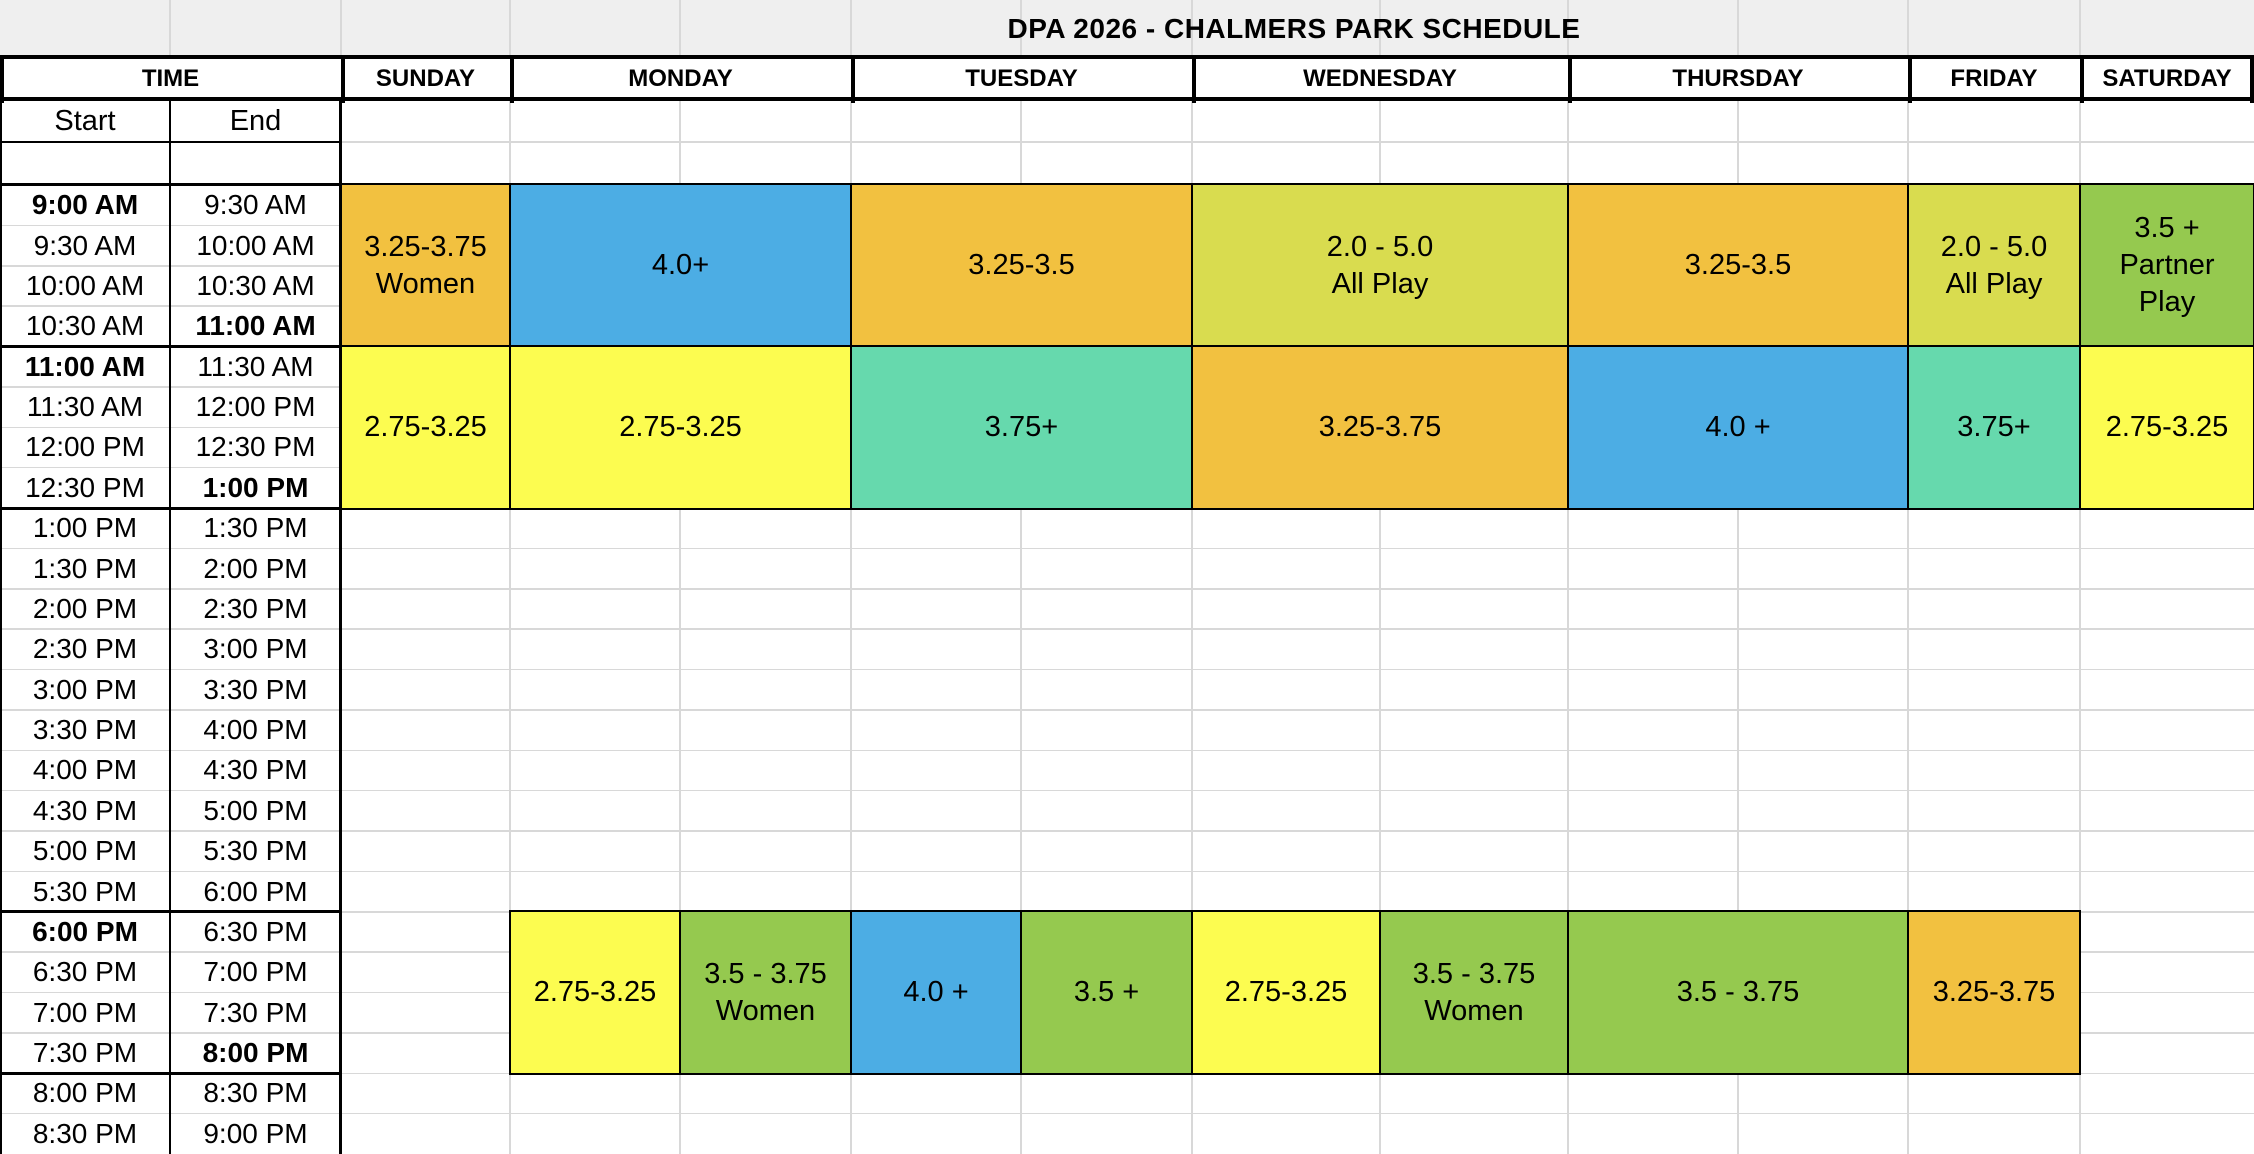 The image size is (2254, 1154). What do you see at coordinates (255, 810) in the screenshot?
I see `time-end-cell: 5:00 PM` at bounding box center [255, 810].